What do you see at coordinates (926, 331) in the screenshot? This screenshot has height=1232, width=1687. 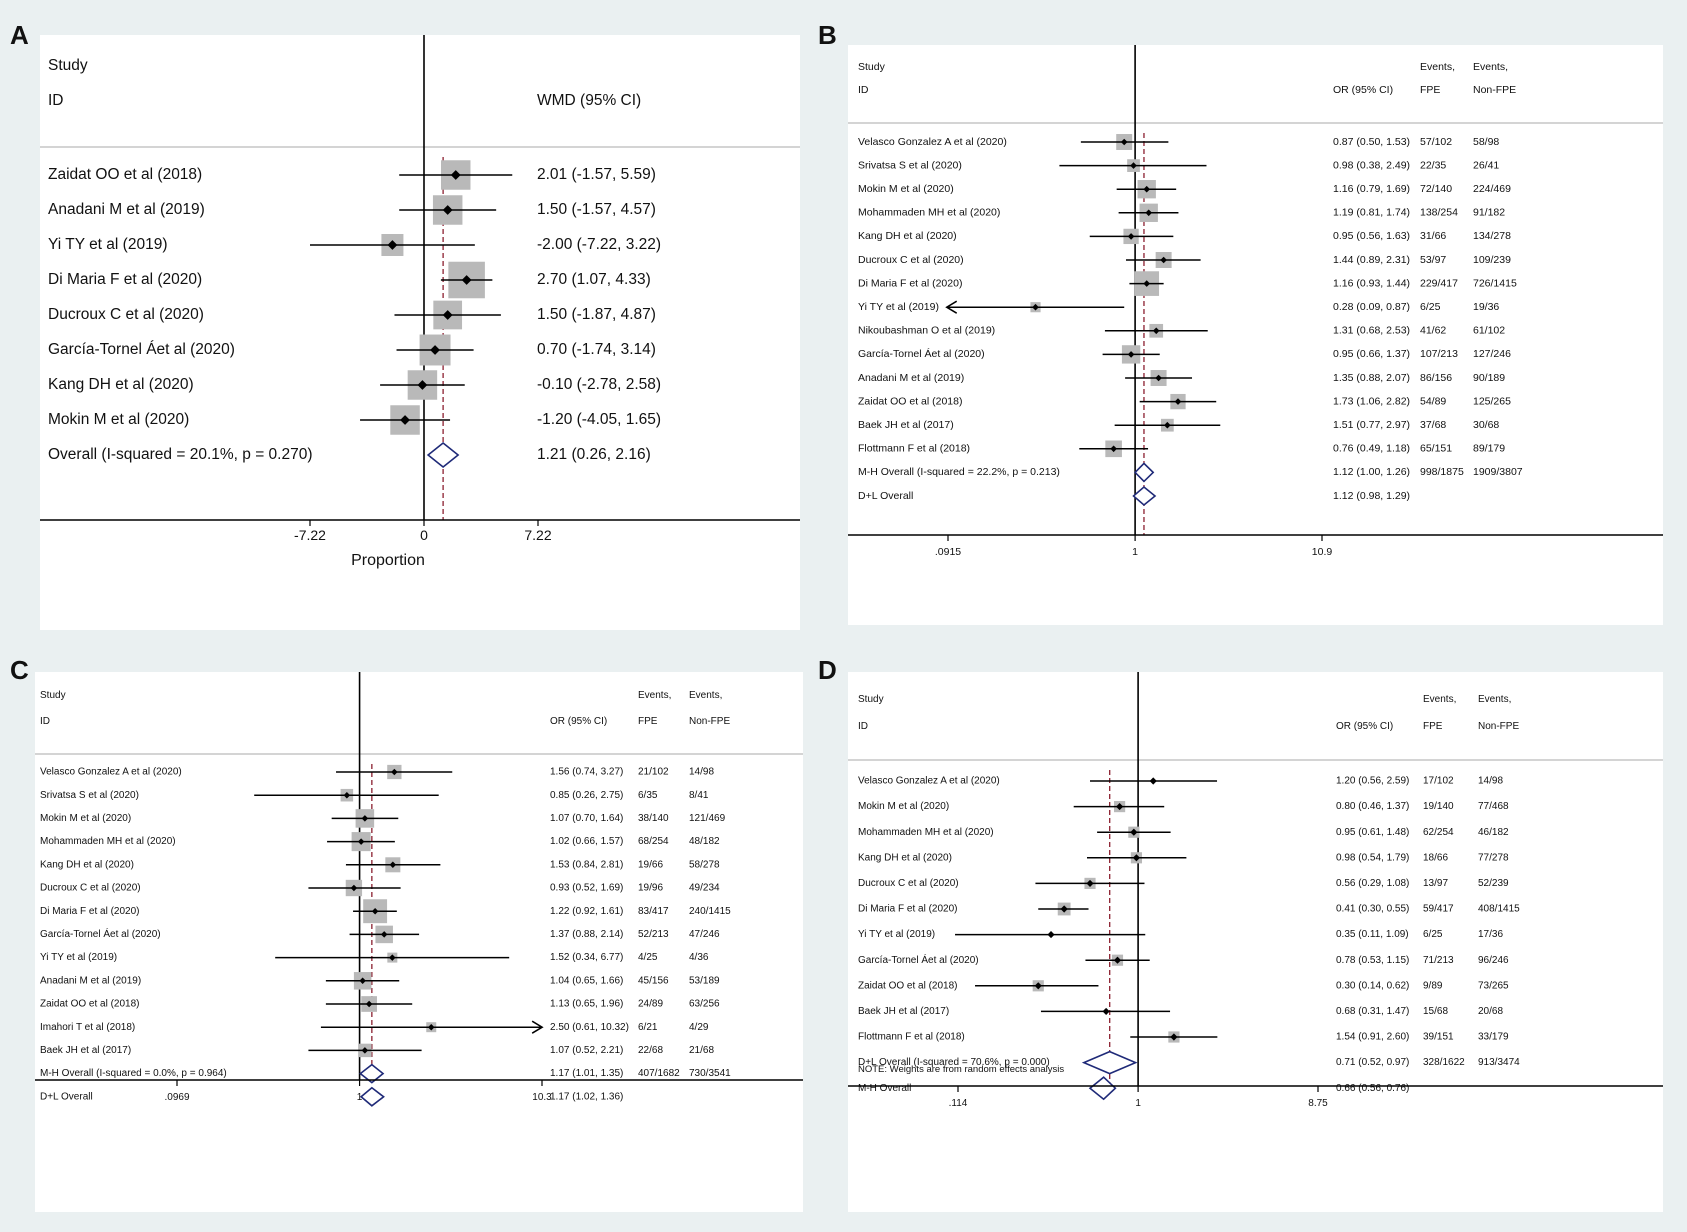 I see `study-label: Nikoubashman O et al (2019)` at bounding box center [926, 331].